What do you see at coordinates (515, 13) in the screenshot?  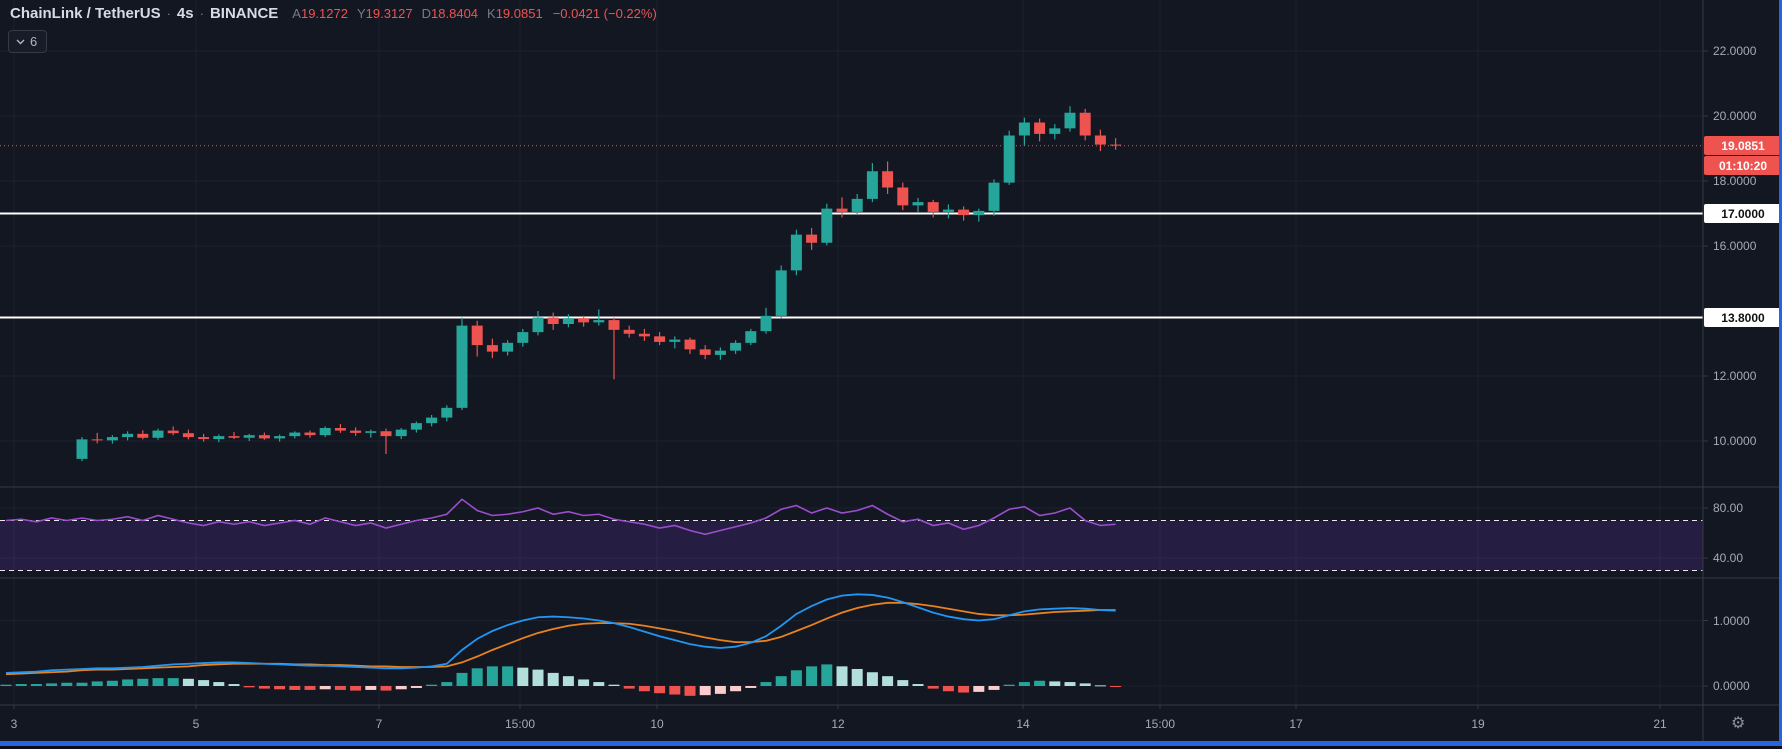 I see `ohlc-item: K19.0851` at bounding box center [515, 13].